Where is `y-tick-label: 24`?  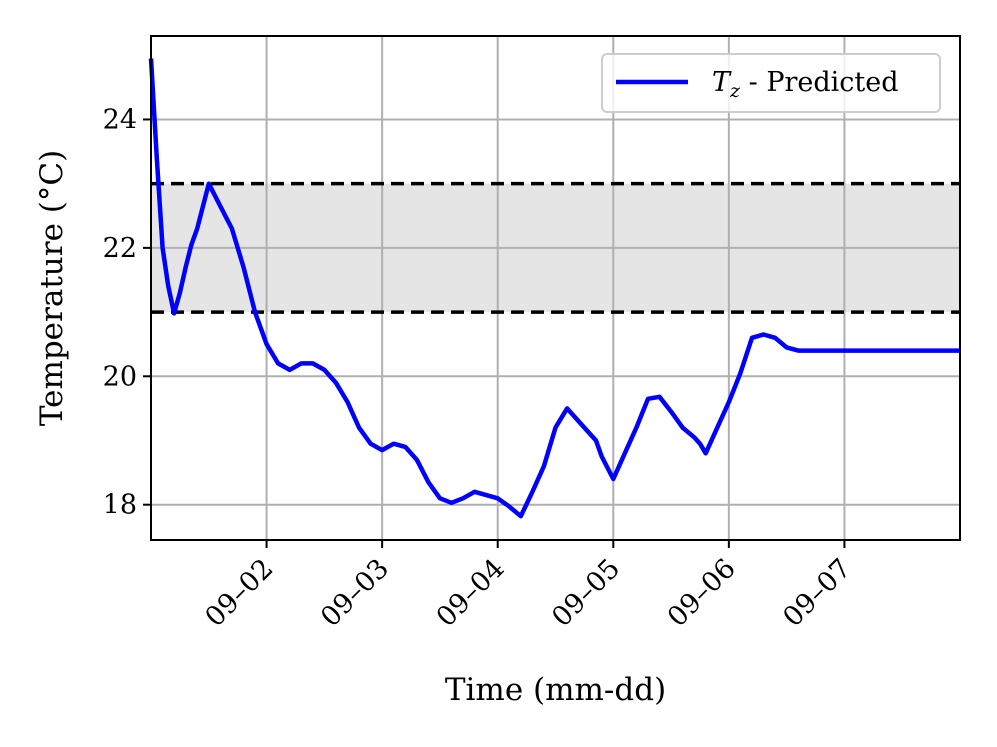
y-tick-label: 24 is located at coordinates (120, 119).